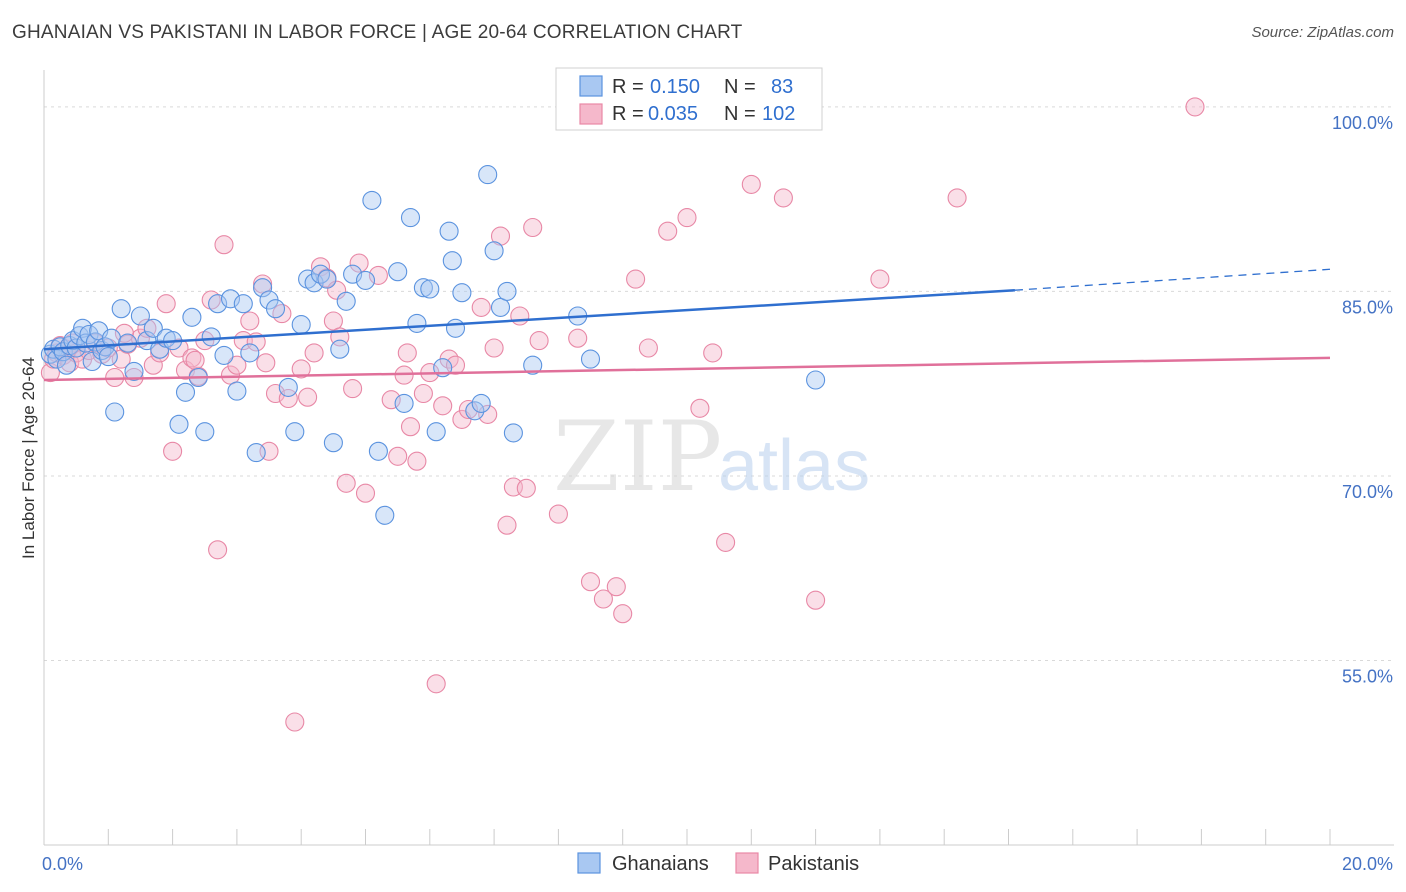  What do you see at coordinates (675, 87) in the screenshot?
I see `legend-r-value-1: 0.150` at bounding box center [675, 87].